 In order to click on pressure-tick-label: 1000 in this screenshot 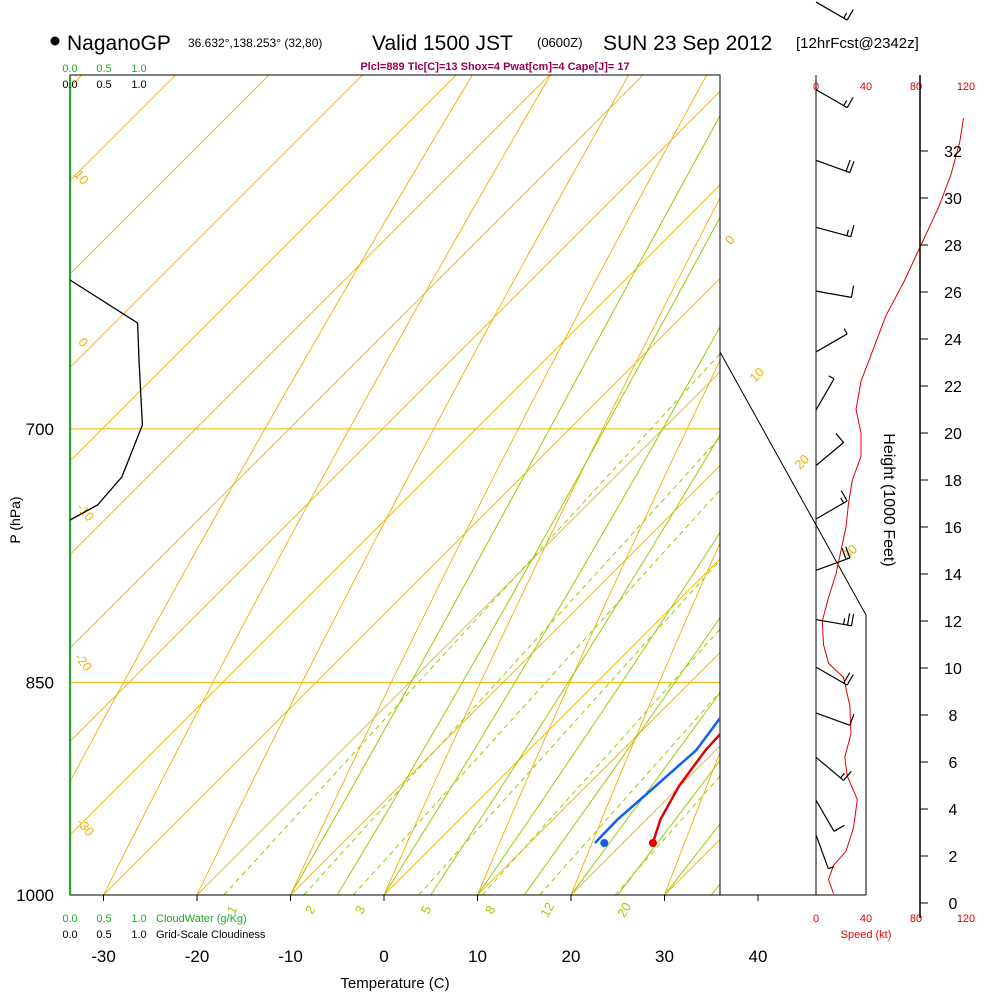, I will do `click(35, 895)`.